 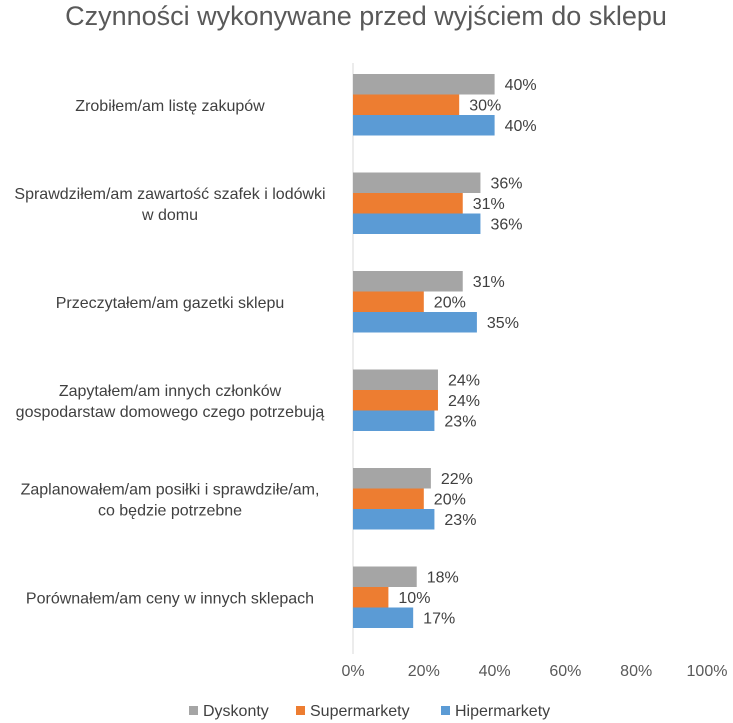 What do you see at coordinates (169, 215) in the screenshot?
I see `category-label: w domu` at bounding box center [169, 215].